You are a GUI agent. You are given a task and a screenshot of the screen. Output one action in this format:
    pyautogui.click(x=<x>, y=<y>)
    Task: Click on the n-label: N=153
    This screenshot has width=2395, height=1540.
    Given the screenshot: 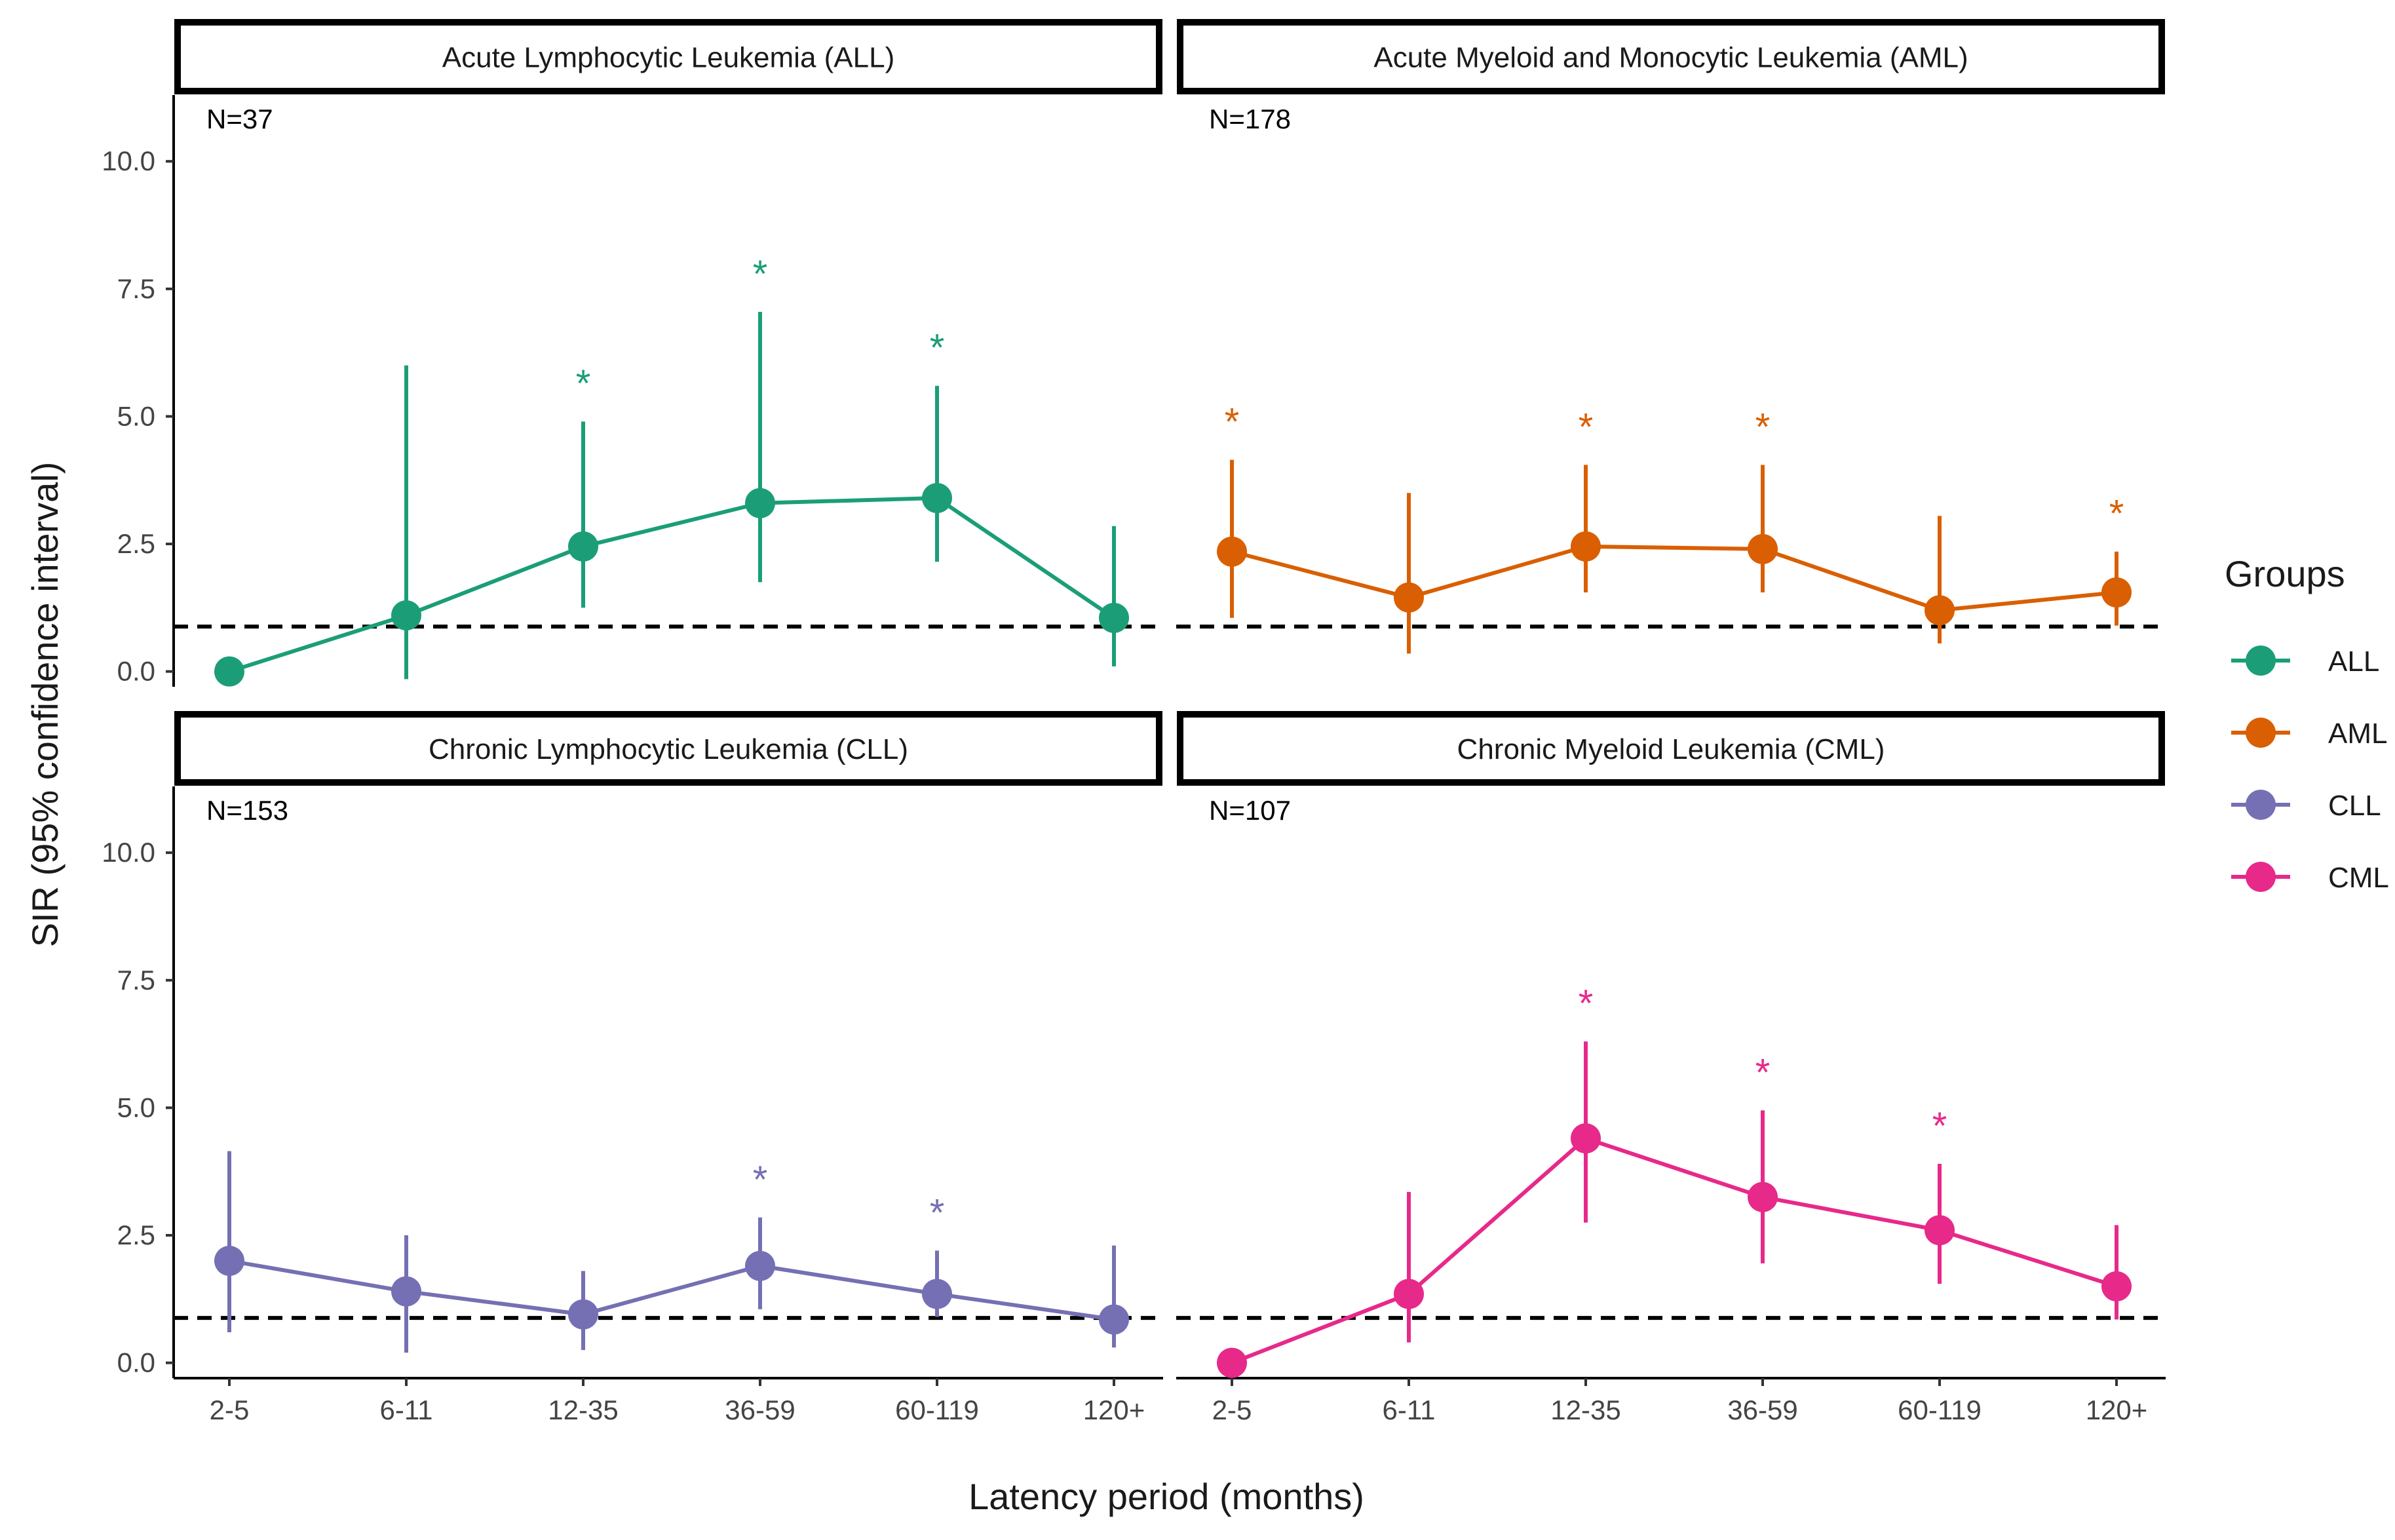 What is the action you would take?
    pyautogui.click(x=247, y=810)
    